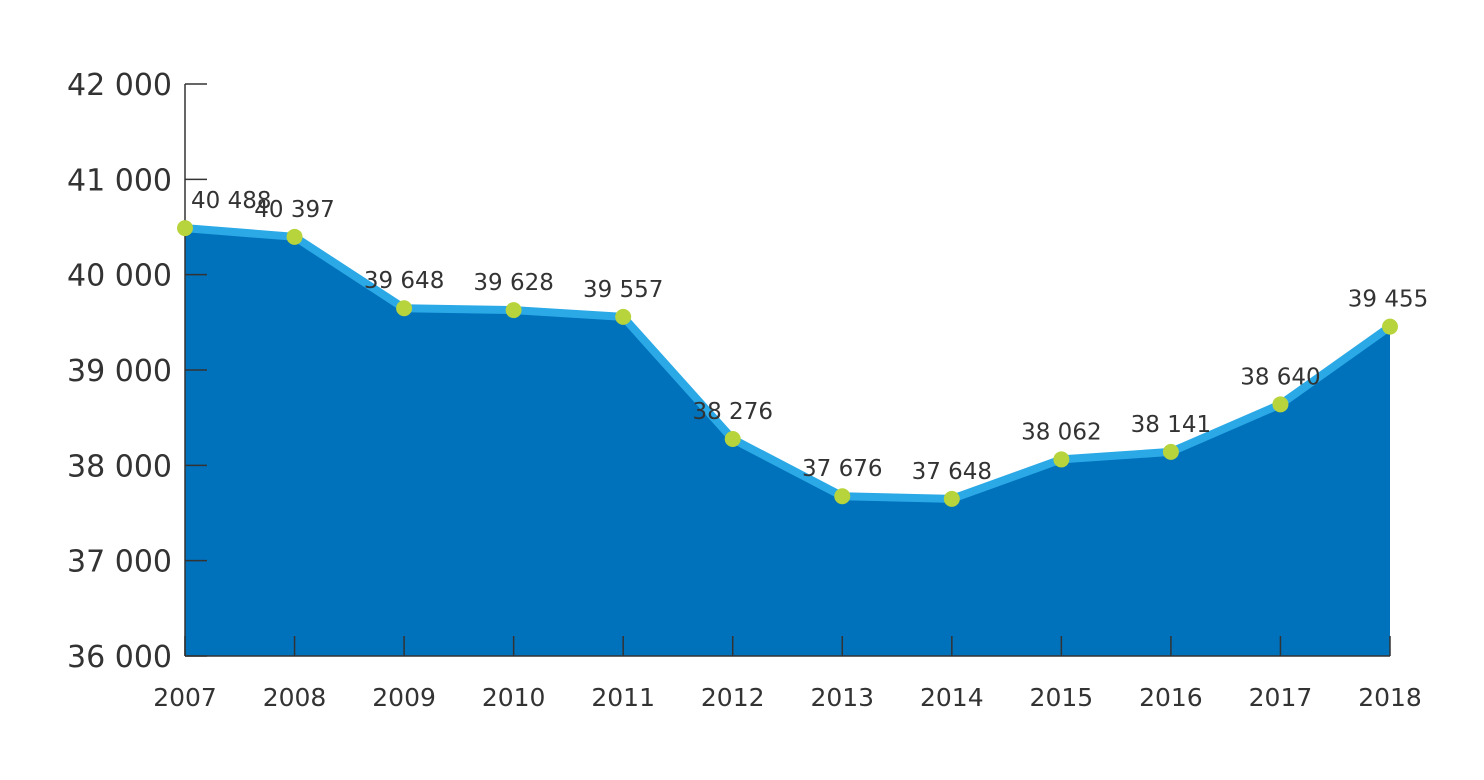  Describe the element at coordinates (404, 697) in the screenshot. I see `x-tick-label: 2009` at that location.